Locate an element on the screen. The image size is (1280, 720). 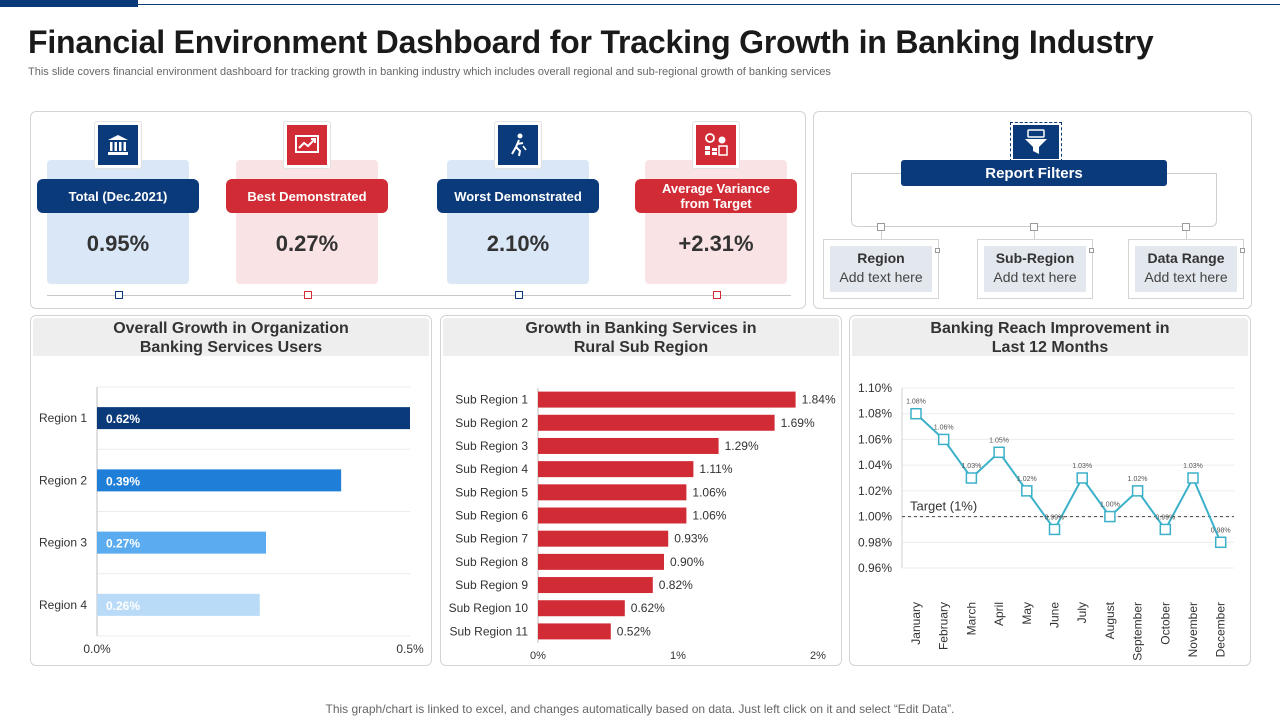
filter-sub-region-label: Sub-Region is located at coordinates (1035, 258).